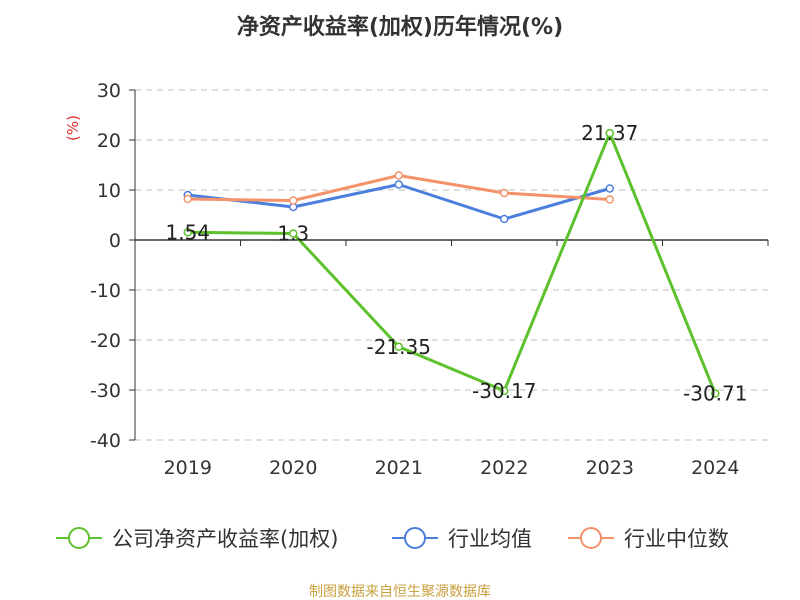 This screenshot has height=600, width=800. Describe the element at coordinates (676, 539) in the screenshot. I see `legend-label: 行业中位数` at that location.